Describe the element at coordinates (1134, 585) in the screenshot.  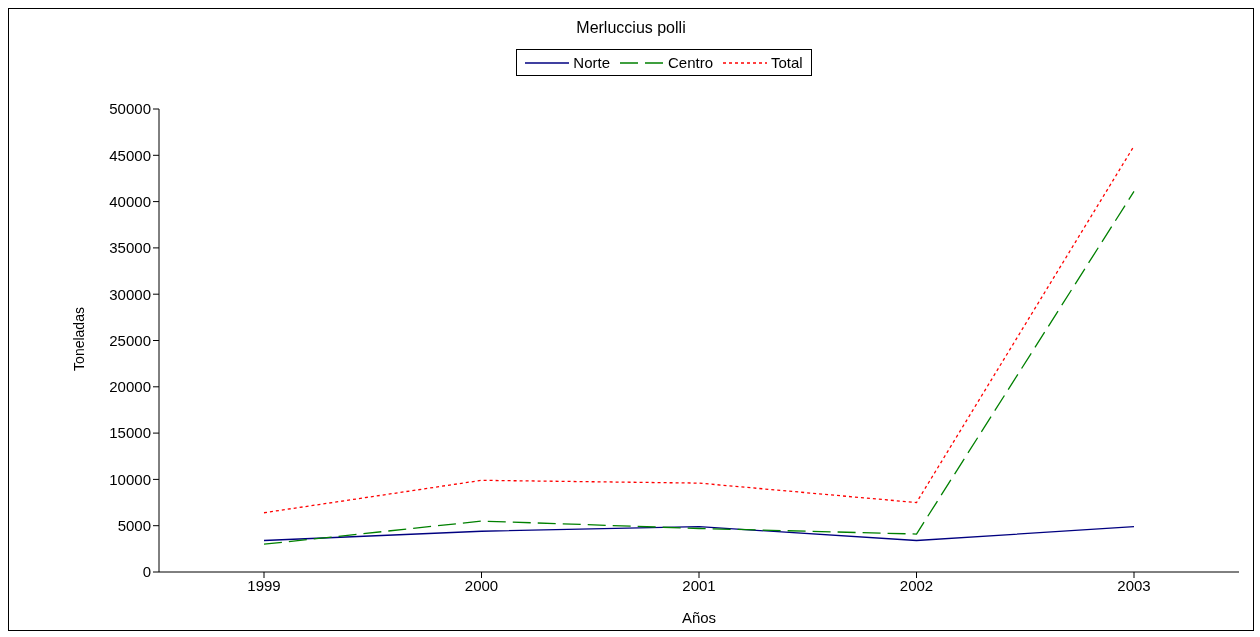
I see `x-tick-label: 2003` at that location.